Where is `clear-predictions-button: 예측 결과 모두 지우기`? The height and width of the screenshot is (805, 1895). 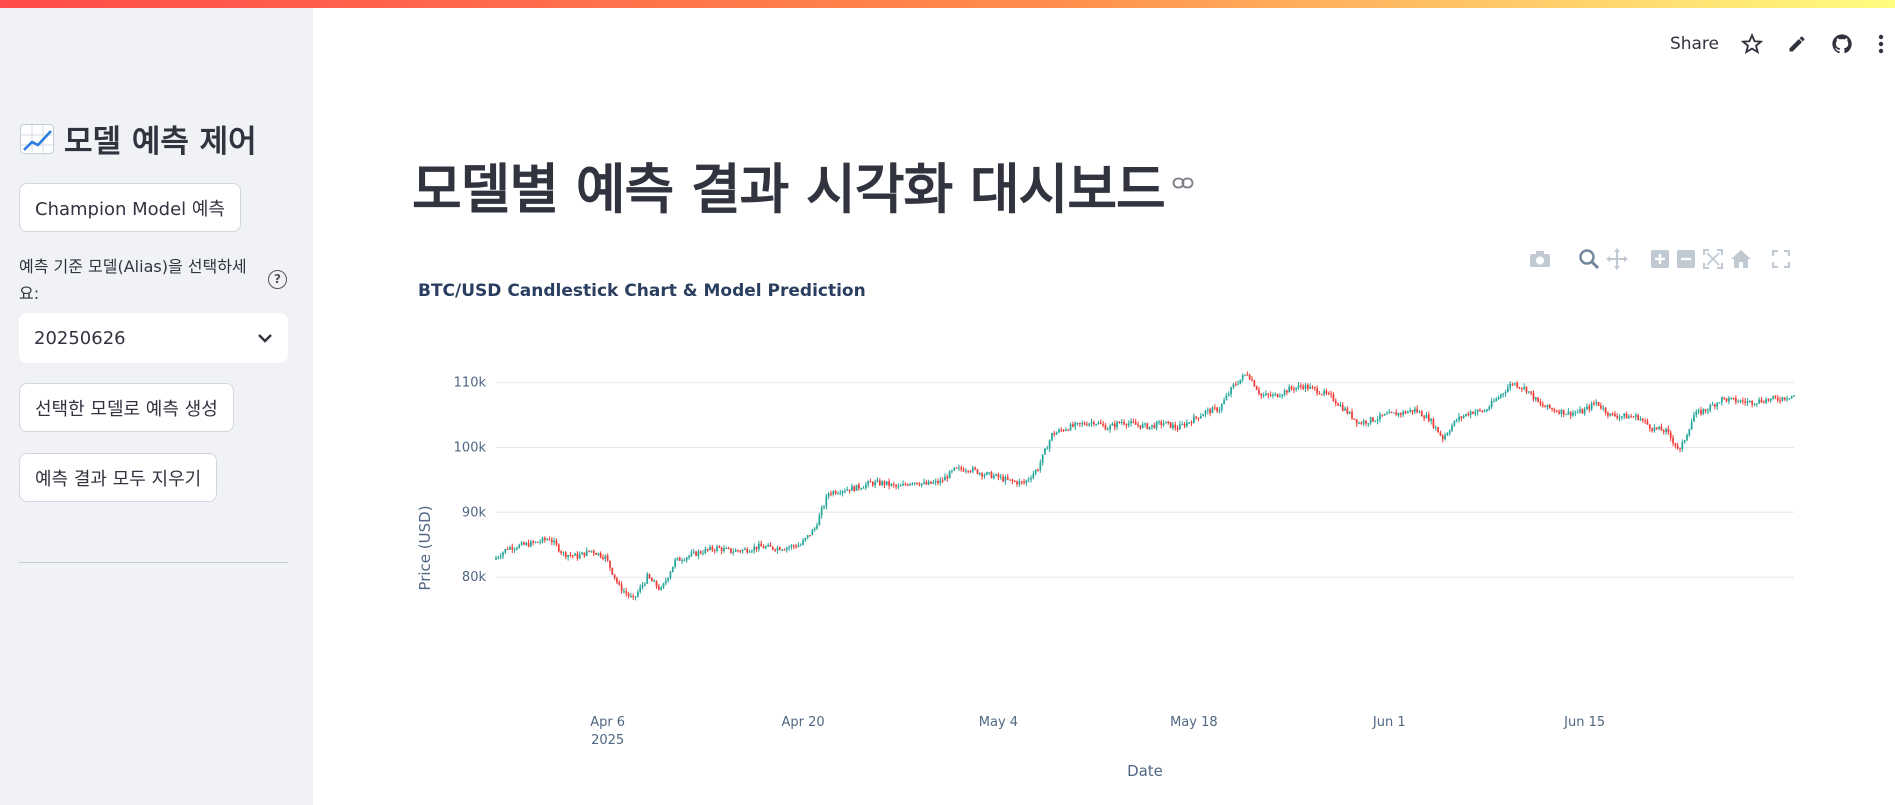
clear-predictions-button: 예측 결과 모두 지우기 is located at coordinates (118, 477).